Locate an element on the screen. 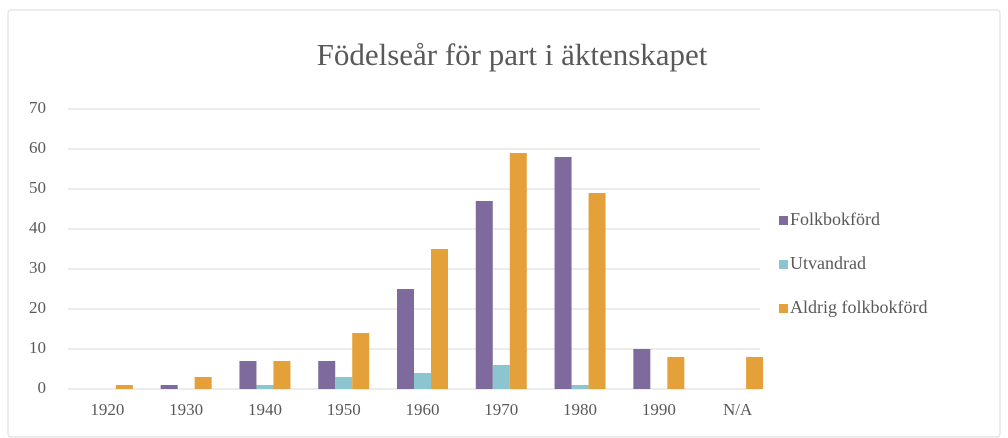 This screenshot has height=438, width=1008. x-tick-label: 1990 is located at coordinates (659, 409).